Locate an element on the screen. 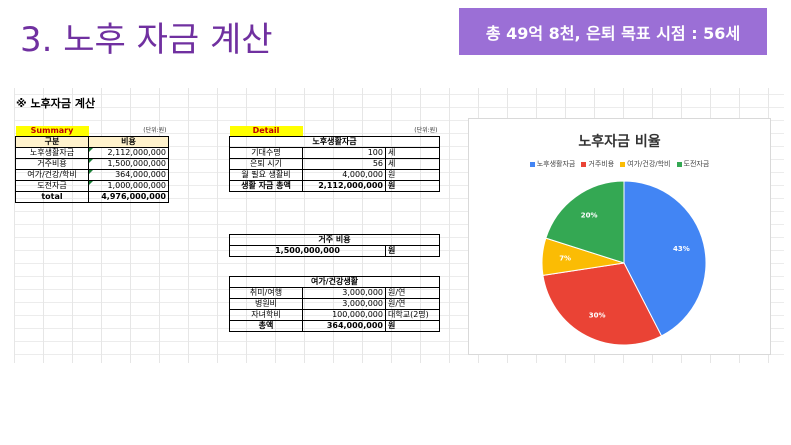  table-row: 은퇴 시기 56 세 is located at coordinates (334, 164).